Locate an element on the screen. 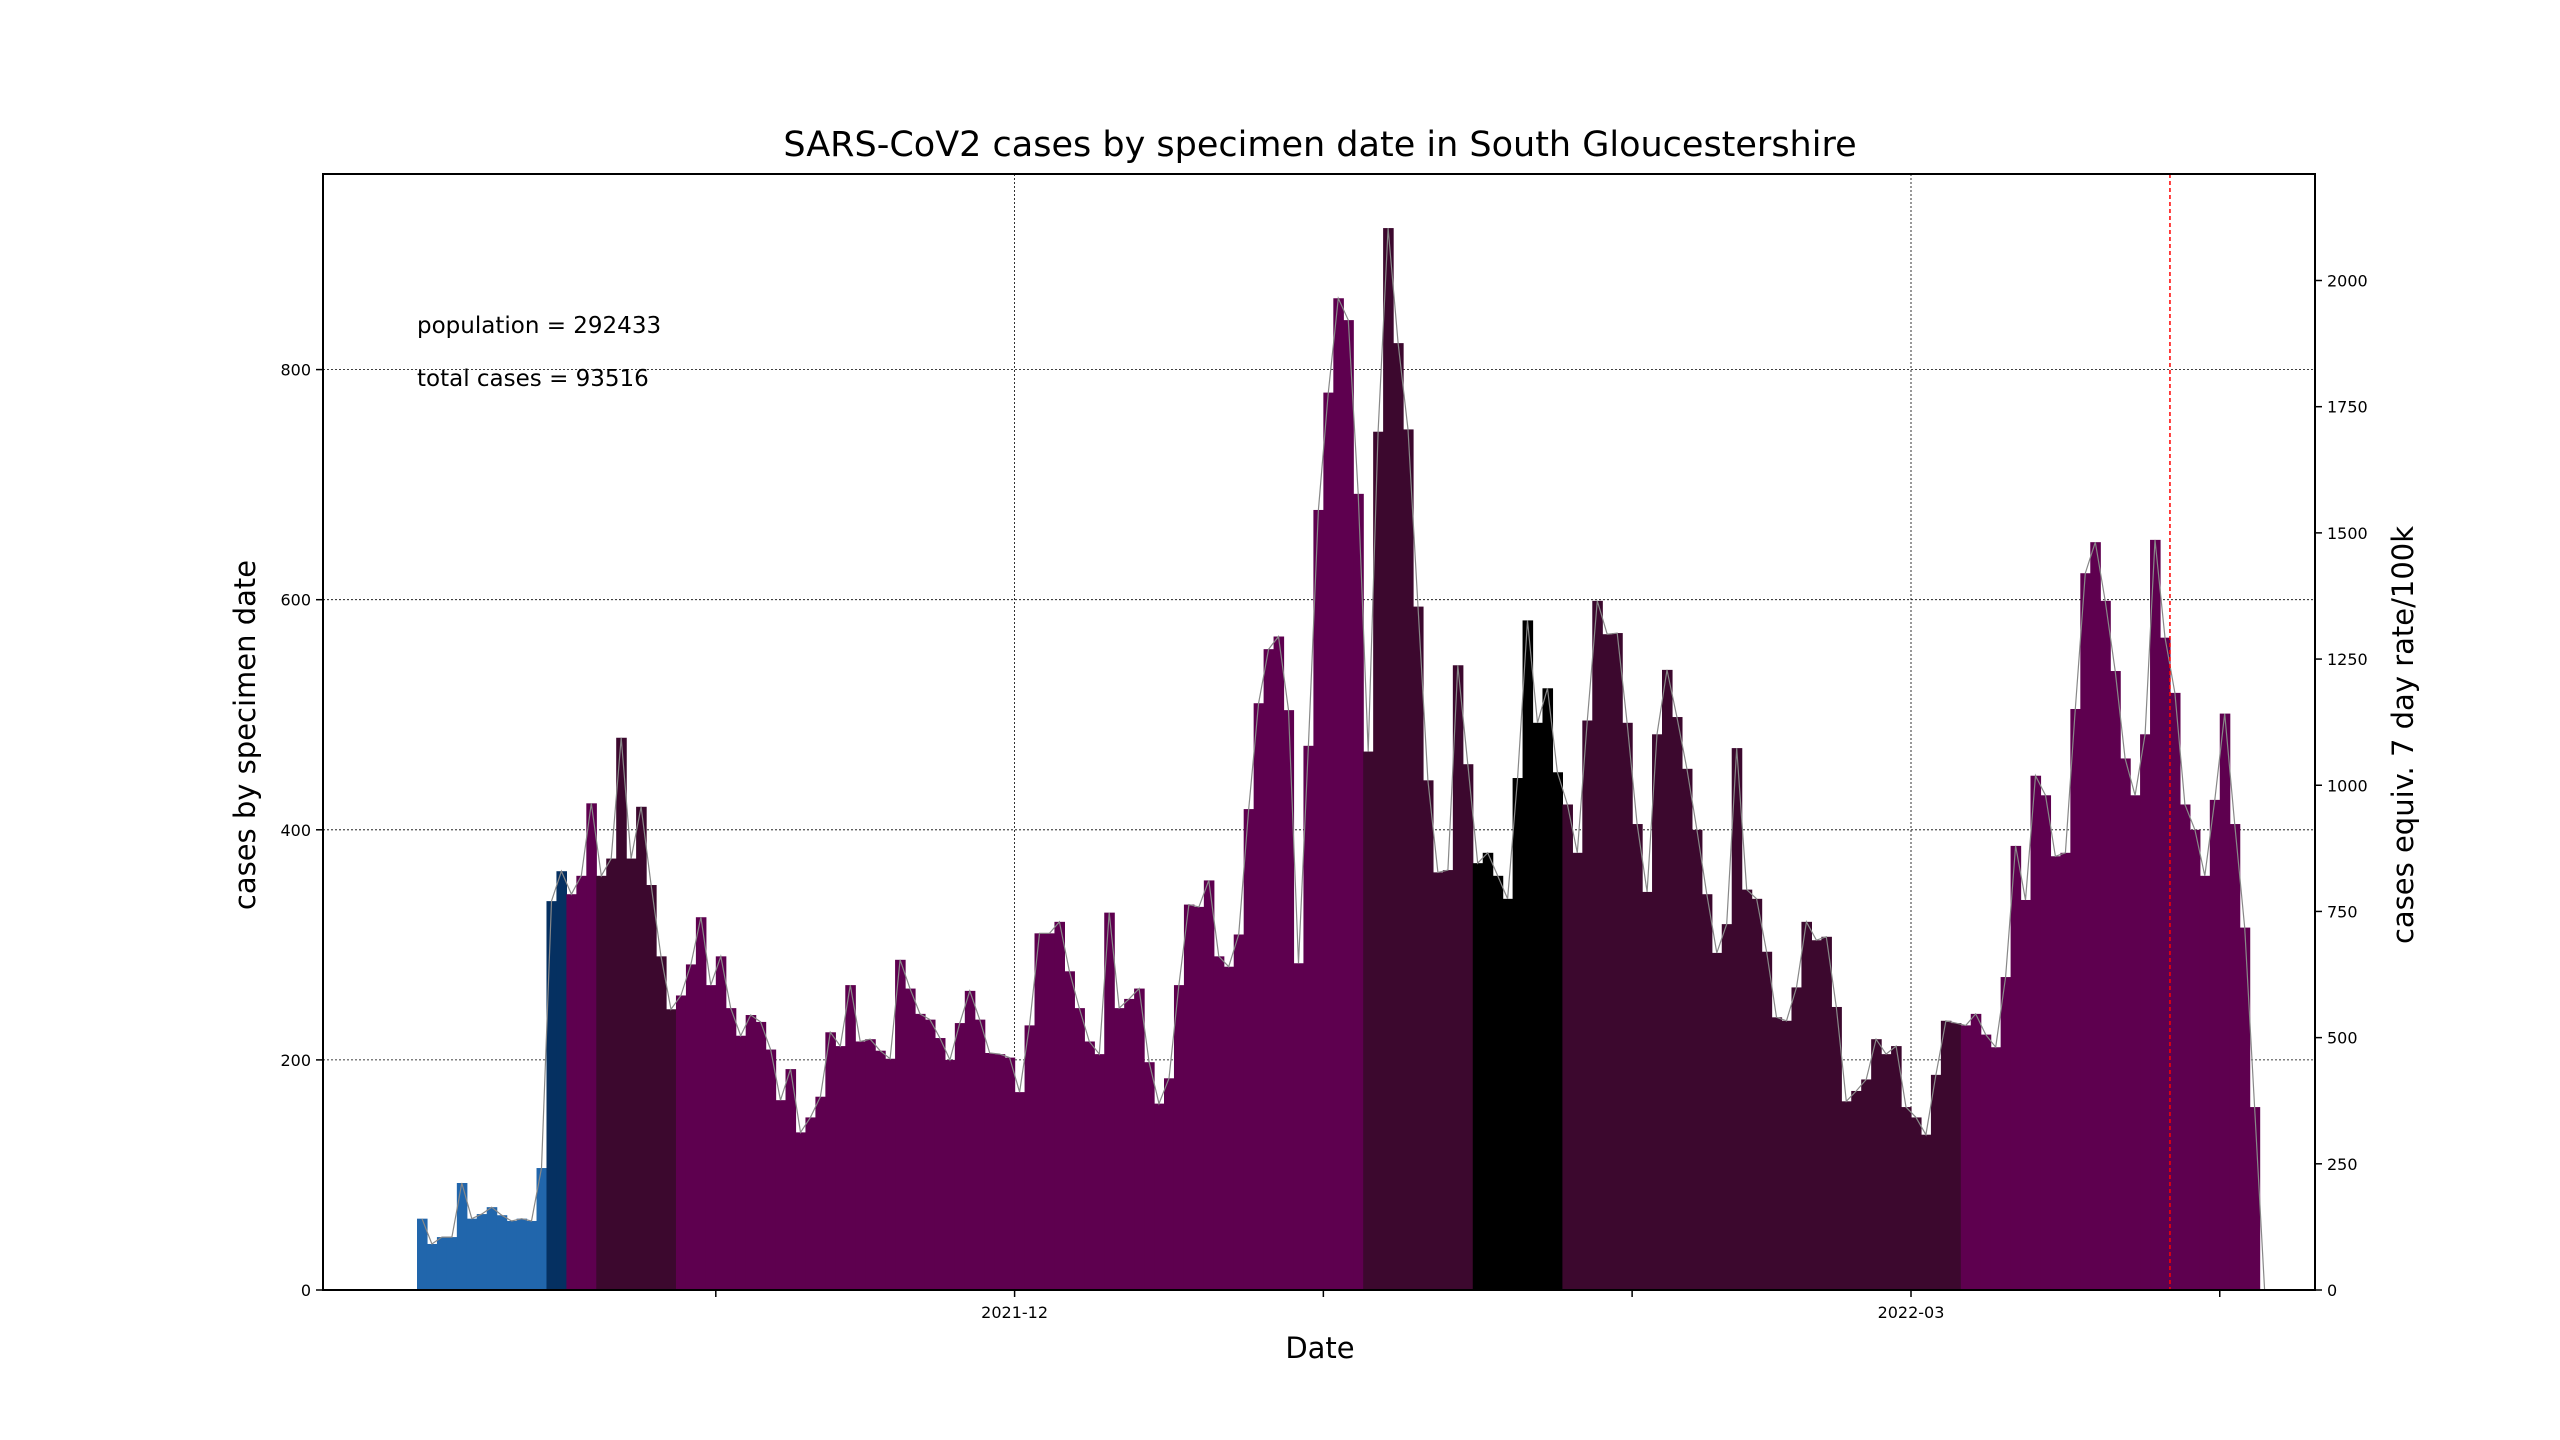  right-y-axis: 0 250 500 750 1000 1250 1500 1750 2000 is located at coordinates (2341, 786).